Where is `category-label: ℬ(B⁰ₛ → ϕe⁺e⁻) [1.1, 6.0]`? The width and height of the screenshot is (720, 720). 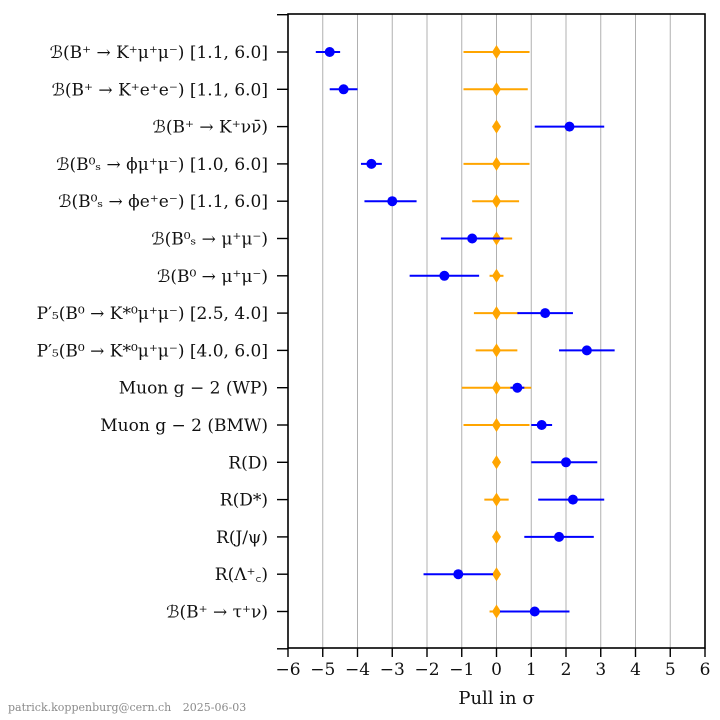 category-label: ℬ(B⁰ₛ → ϕe⁺e⁻) [1.1, 6.0] is located at coordinates (163, 202).